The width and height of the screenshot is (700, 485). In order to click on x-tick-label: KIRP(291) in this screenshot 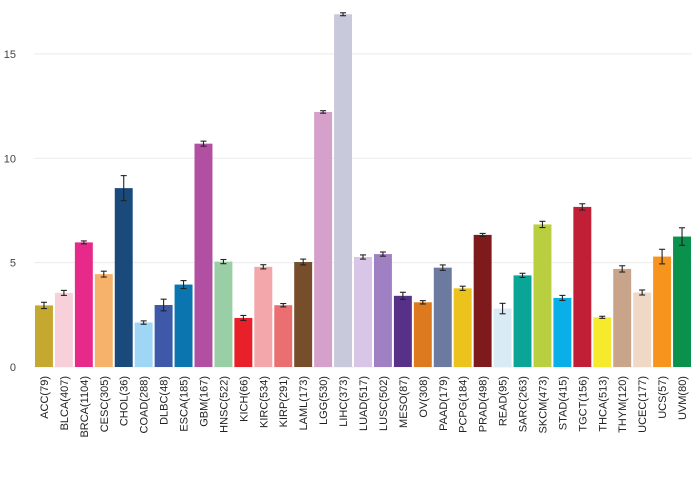, I will do `click(284, 401)`.